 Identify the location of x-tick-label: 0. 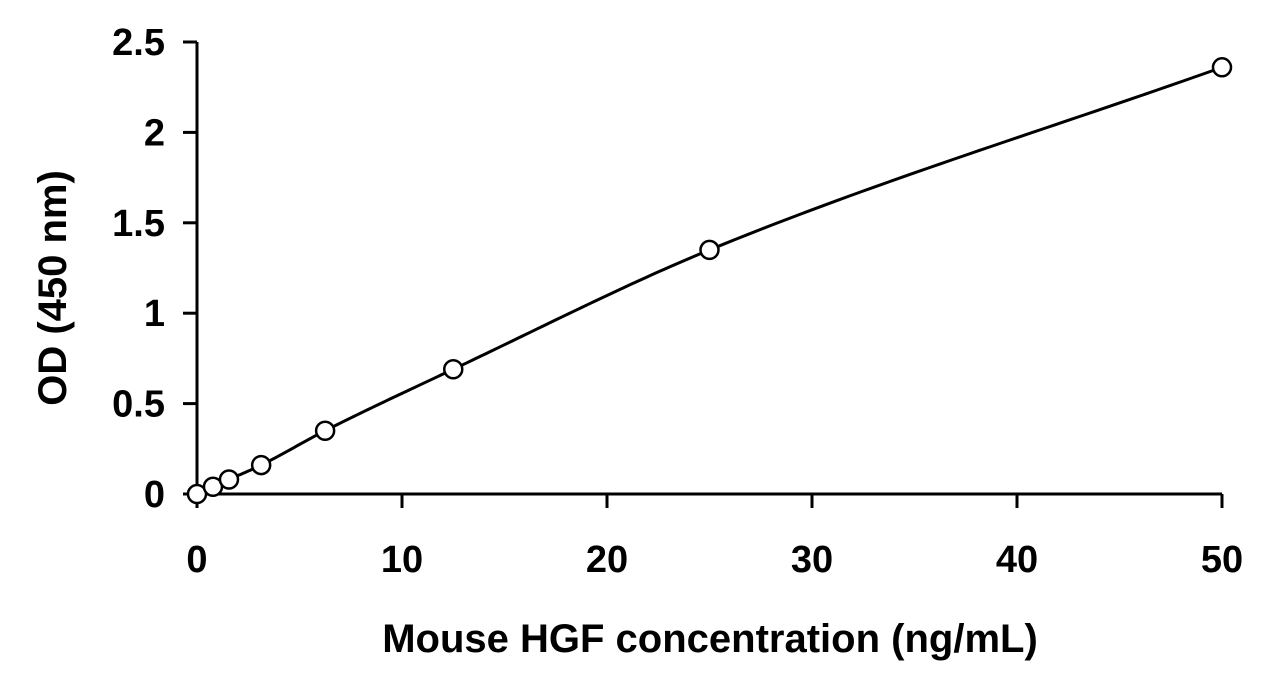
(196, 560).